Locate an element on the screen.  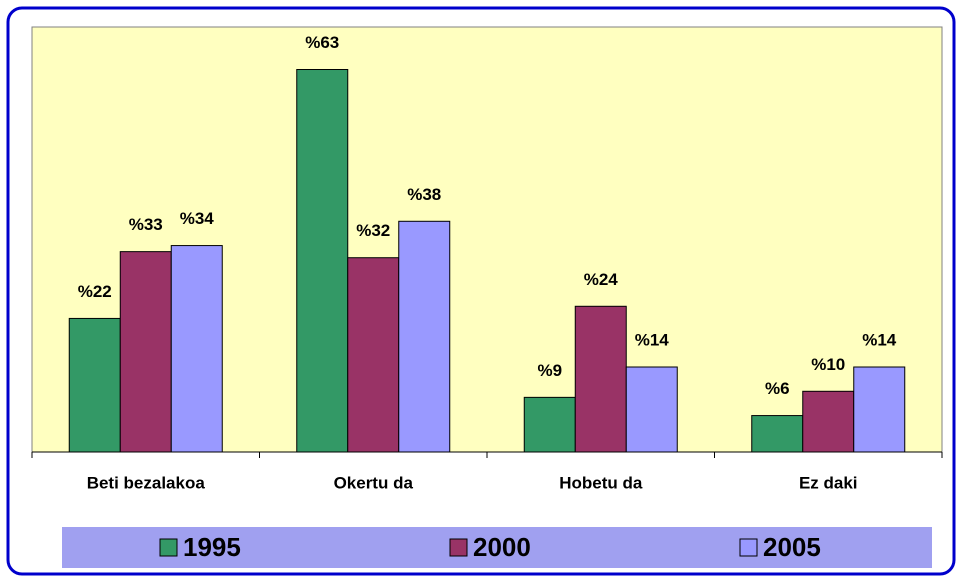
legend-label: 2000 is located at coordinates (502, 547).